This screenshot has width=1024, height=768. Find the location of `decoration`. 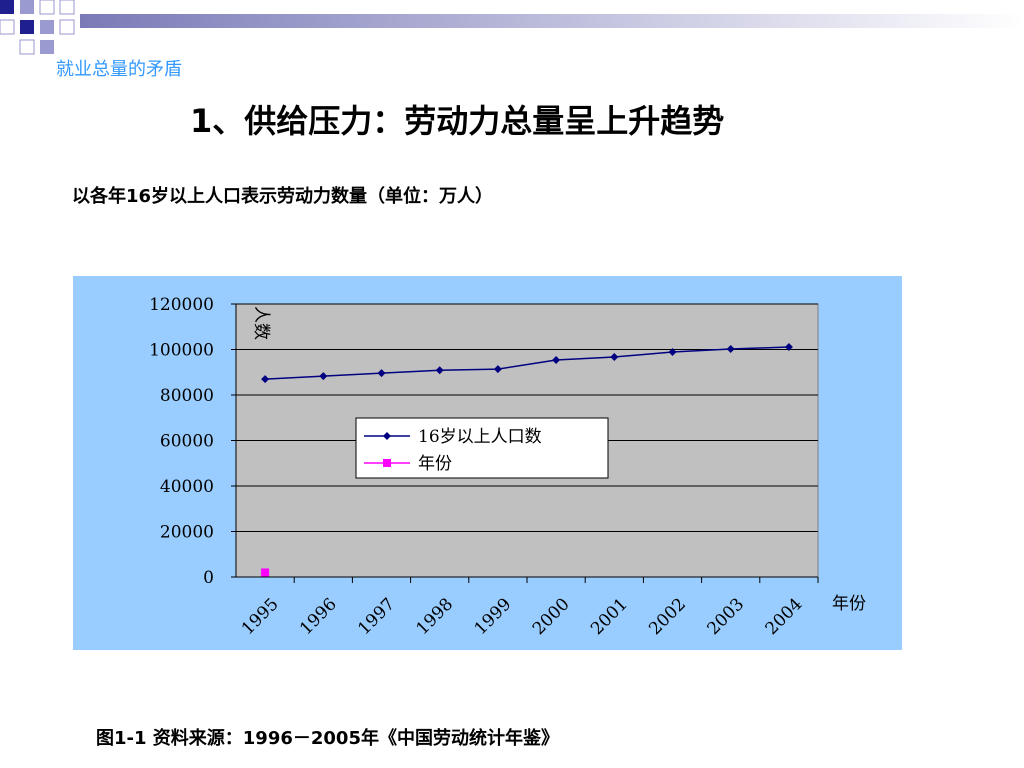

decoration is located at coordinates (512, 27).